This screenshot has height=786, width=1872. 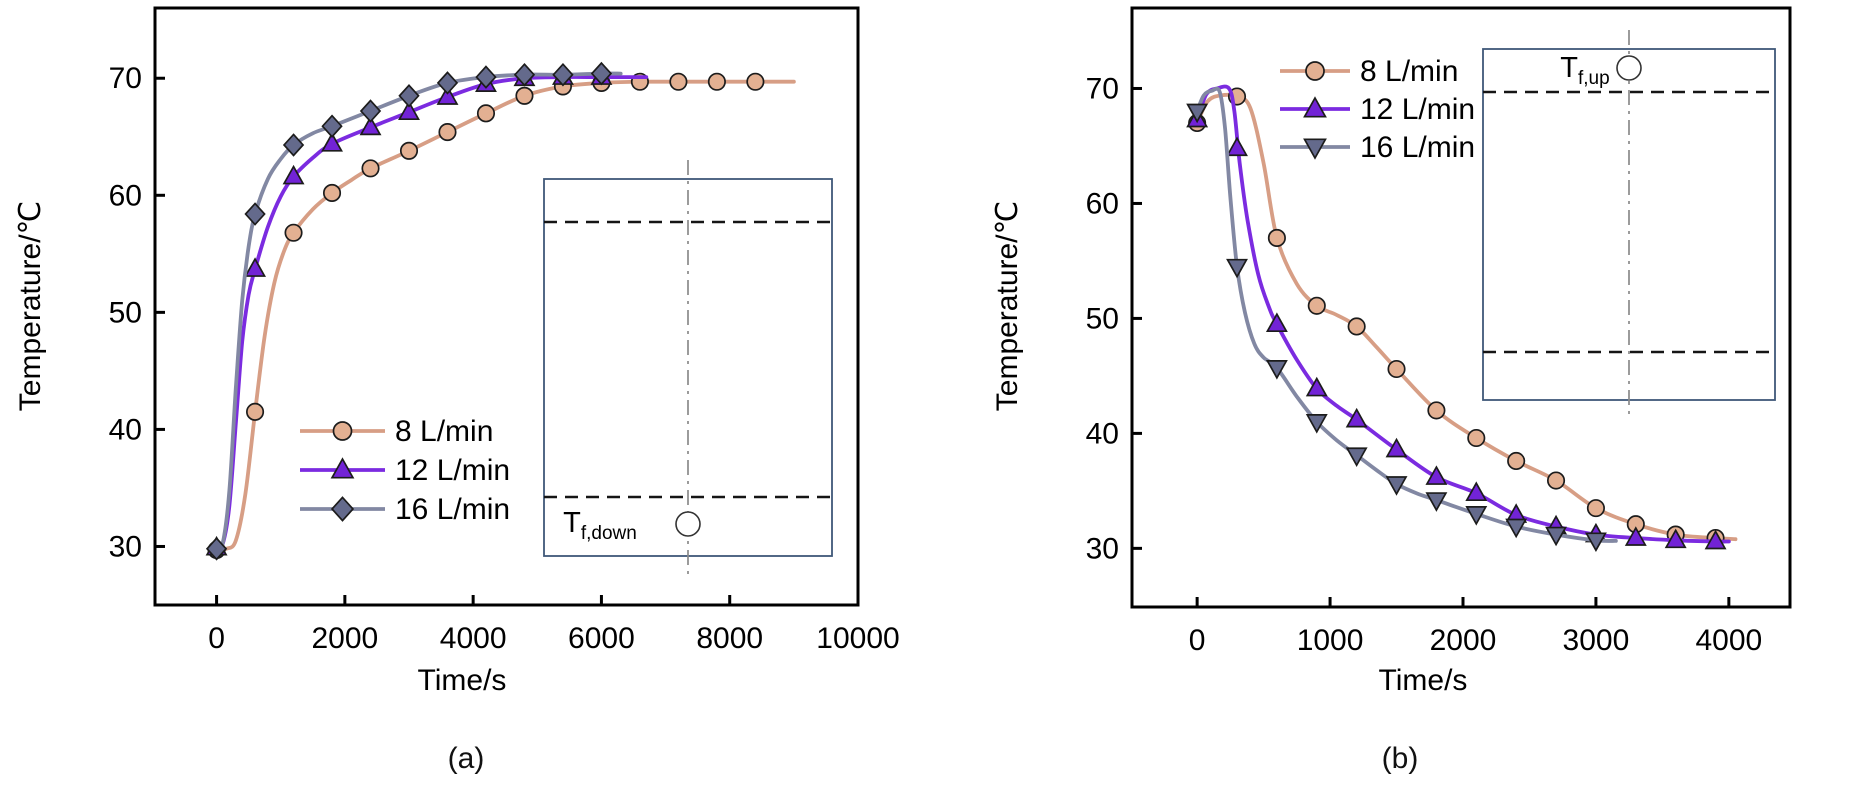 What do you see at coordinates (452, 509) in the screenshot?
I see `legend-label: 16 L/min` at bounding box center [452, 509].